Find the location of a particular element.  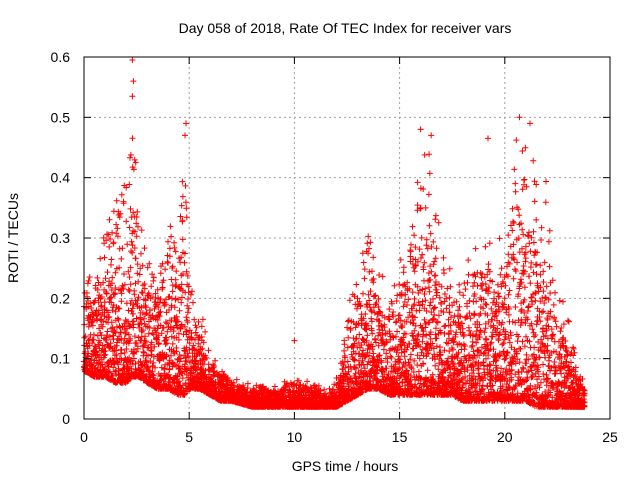

x-axis-label: GPS time / hours is located at coordinates (345, 466).